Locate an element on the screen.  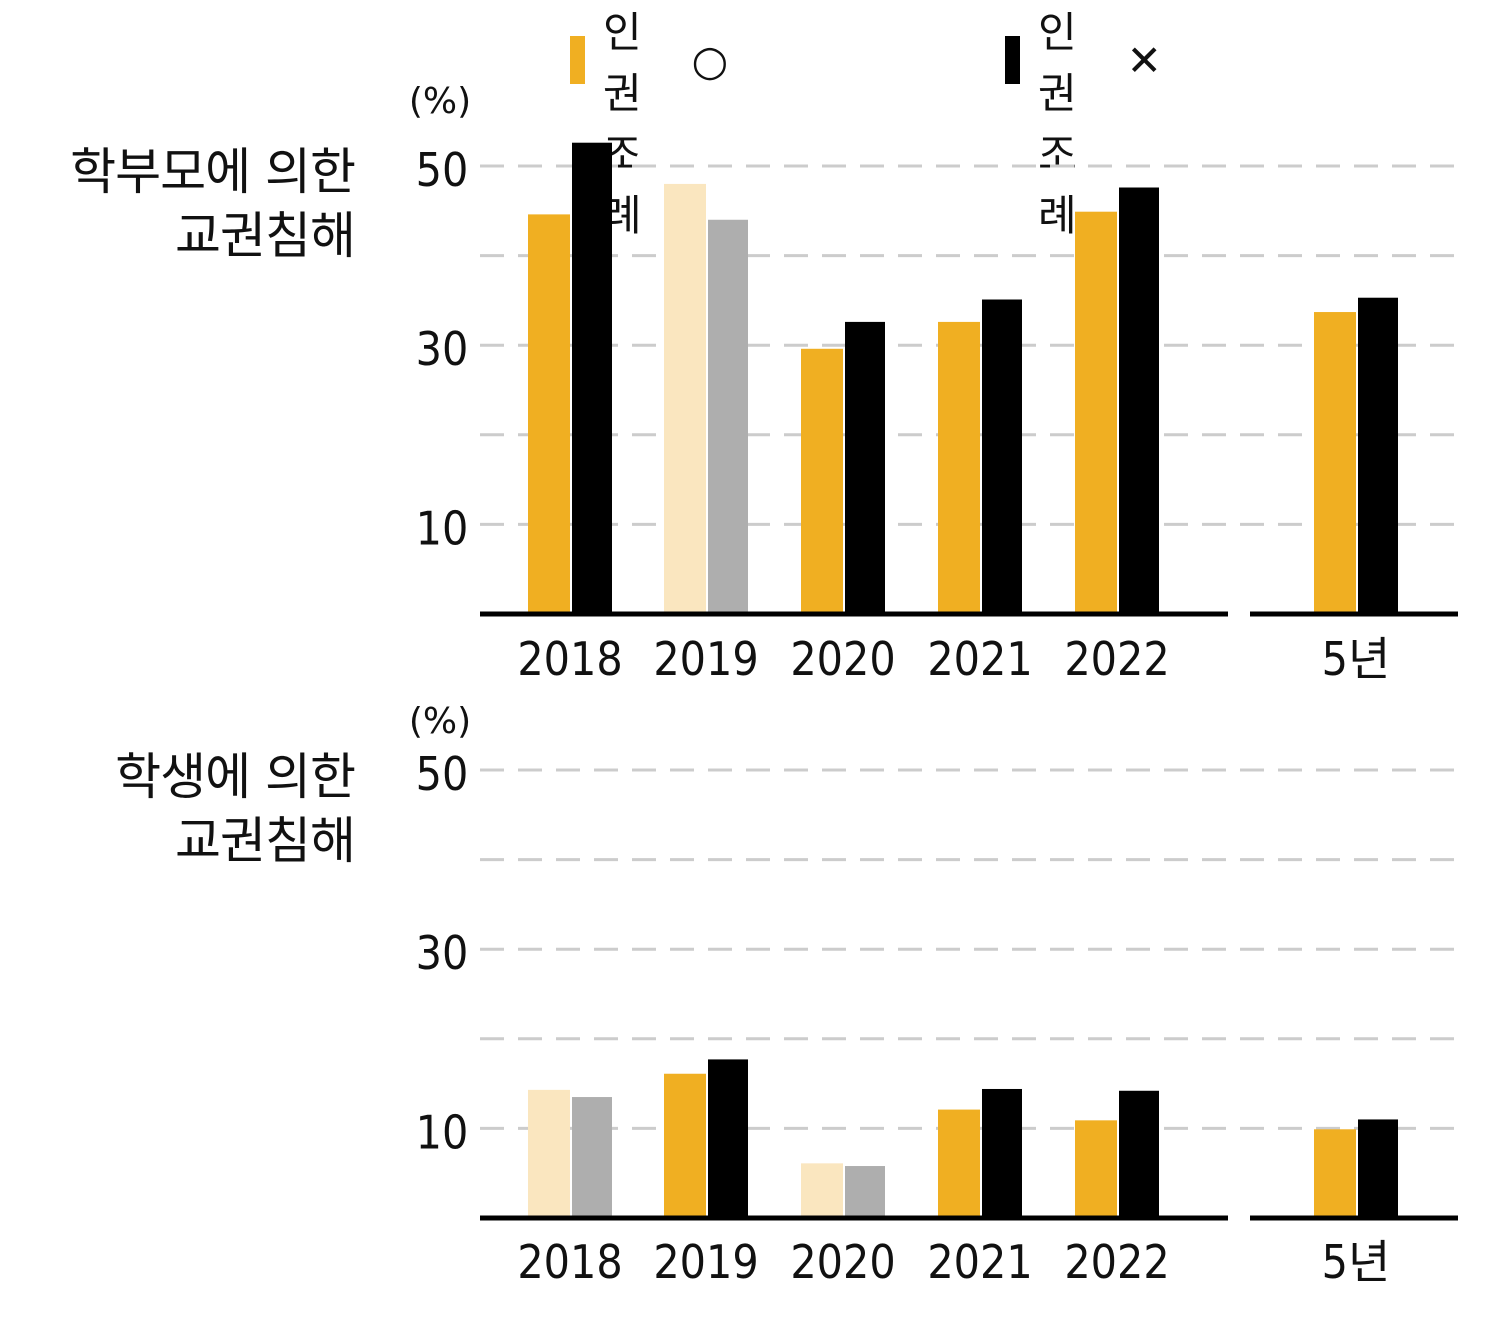
cross-icon: ✕ is located at coordinates (1144, 60).